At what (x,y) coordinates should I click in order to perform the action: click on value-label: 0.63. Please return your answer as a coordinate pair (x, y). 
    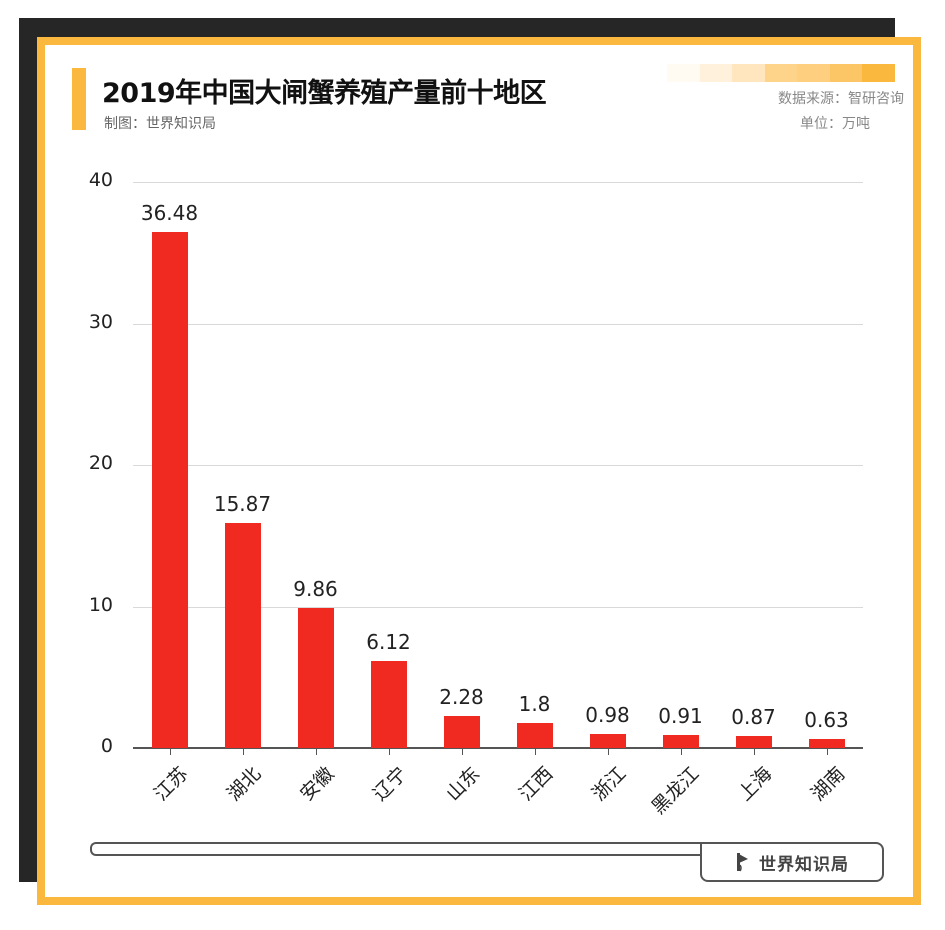
    Looking at the image, I should click on (826, 720).